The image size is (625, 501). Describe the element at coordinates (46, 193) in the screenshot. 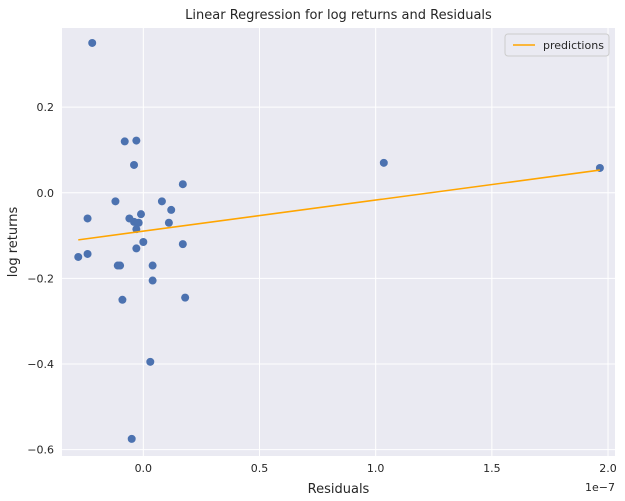

I see `y-tick-label: 0.0` at that location.